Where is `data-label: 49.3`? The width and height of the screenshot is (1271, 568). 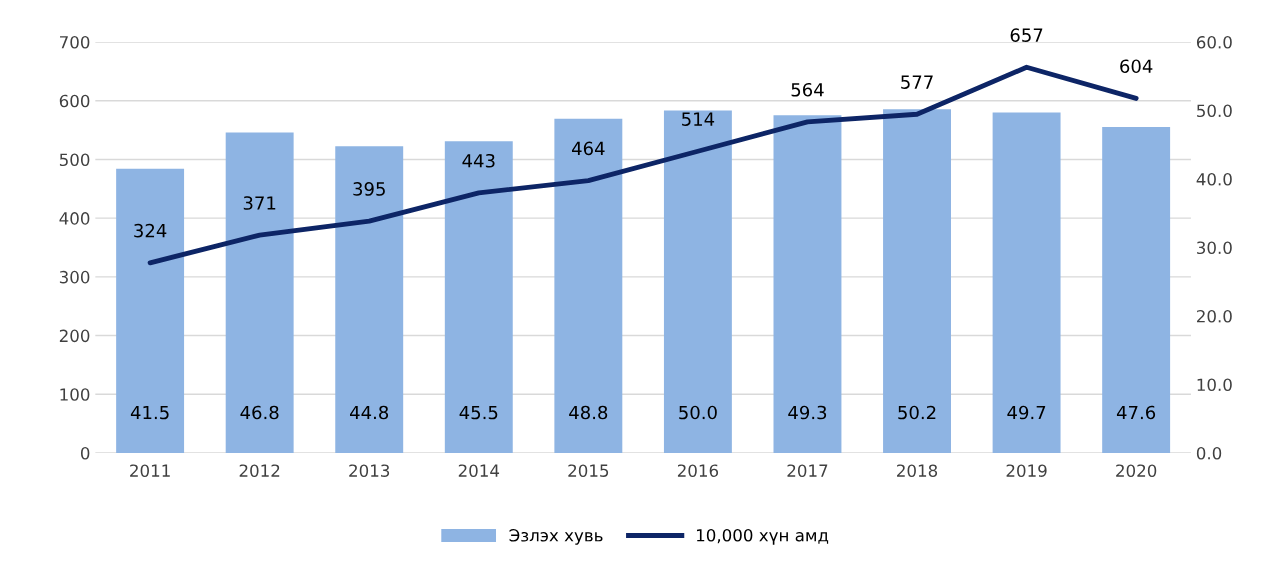 data-label: 49.3 is located at coordinates (807, 412).